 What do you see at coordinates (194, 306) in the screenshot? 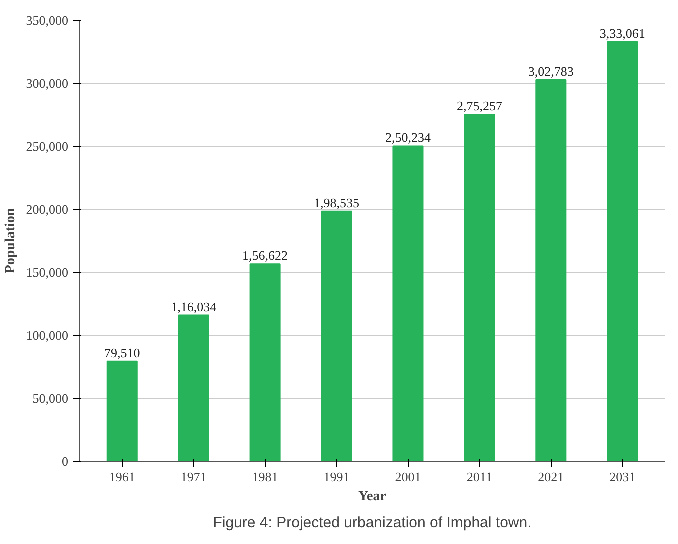
I see `data-label: 1,16,034` at bounding box center [194, 306].